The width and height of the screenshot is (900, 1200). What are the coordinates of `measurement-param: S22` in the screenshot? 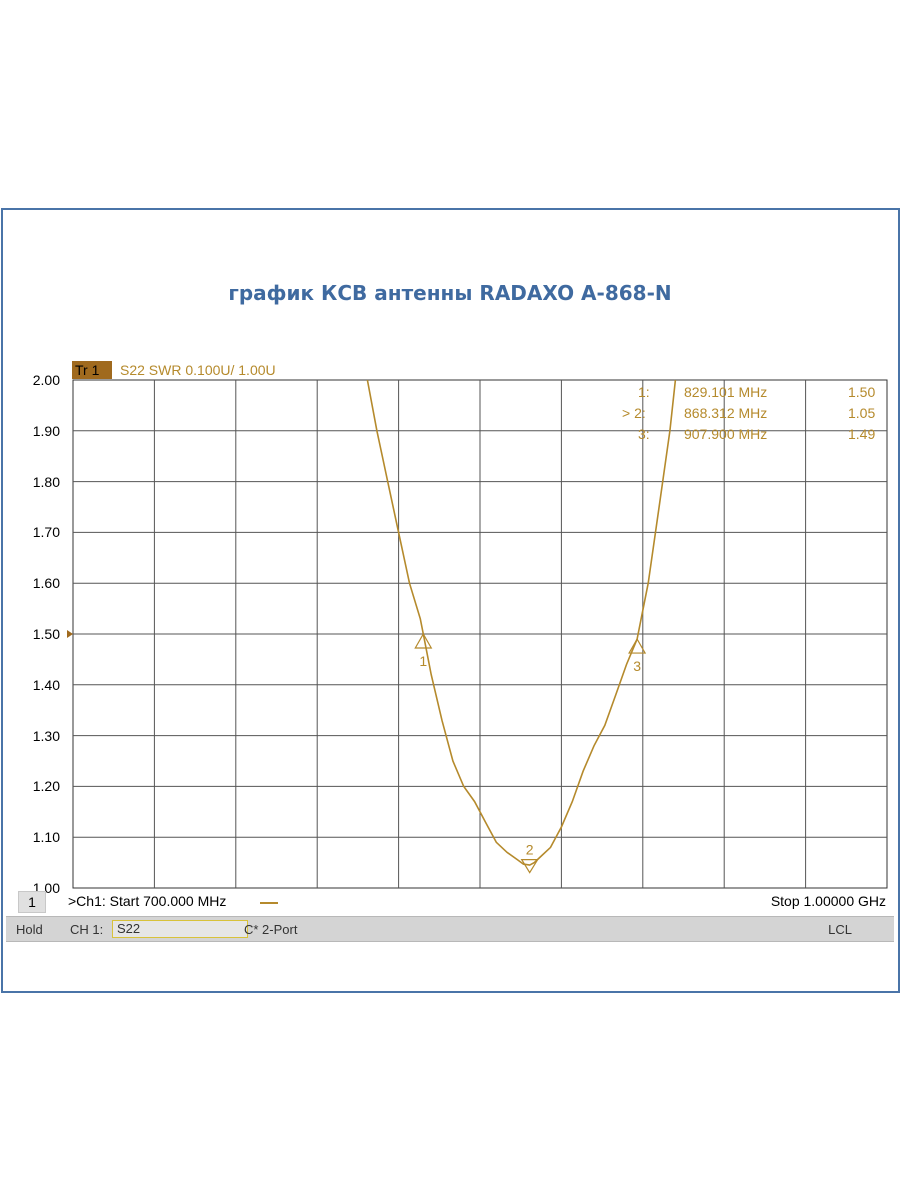 It's located at (180, 929).